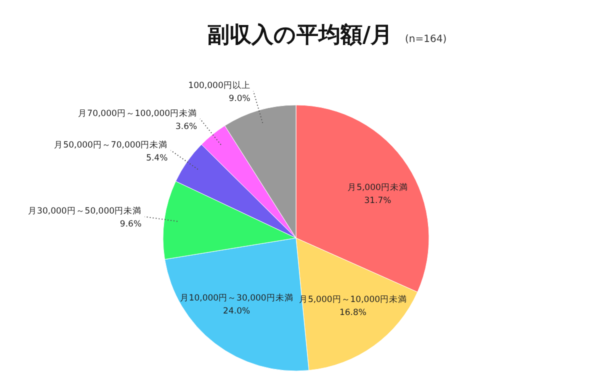 This screenshot has width=600, height=387. What do you see at coordinates (300, 35) in the screenshot?
I see `title: 副収入の平均額/月` at bounding box center [300, 35].